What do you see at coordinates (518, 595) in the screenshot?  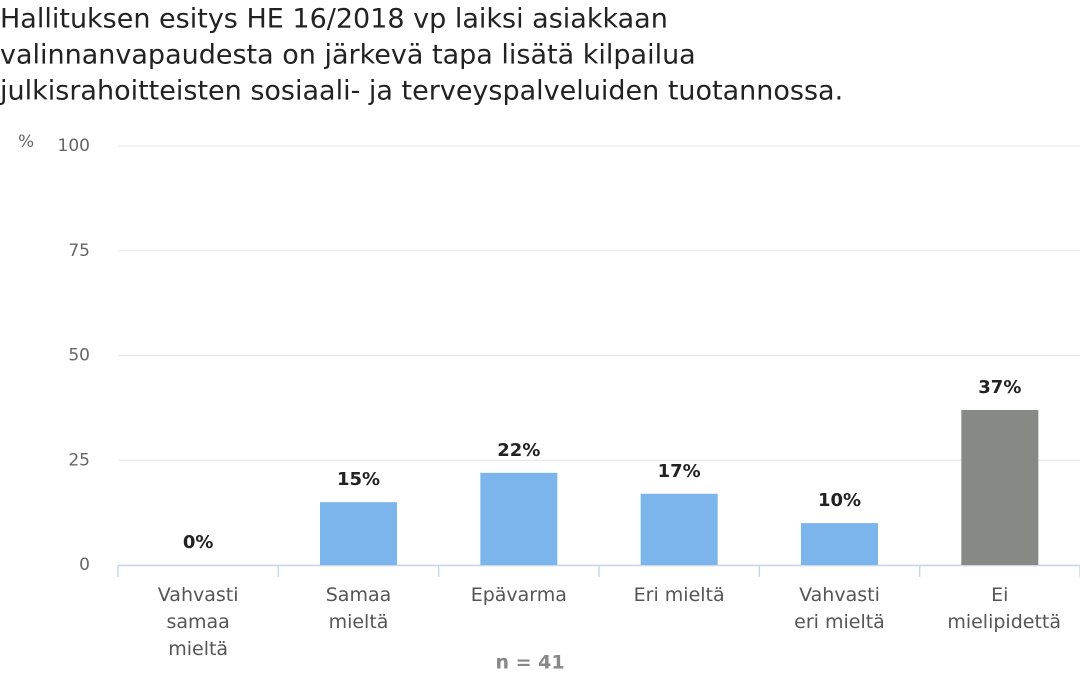 I see `x-tick-label: Epävarma` at bounding box center [518, 595].